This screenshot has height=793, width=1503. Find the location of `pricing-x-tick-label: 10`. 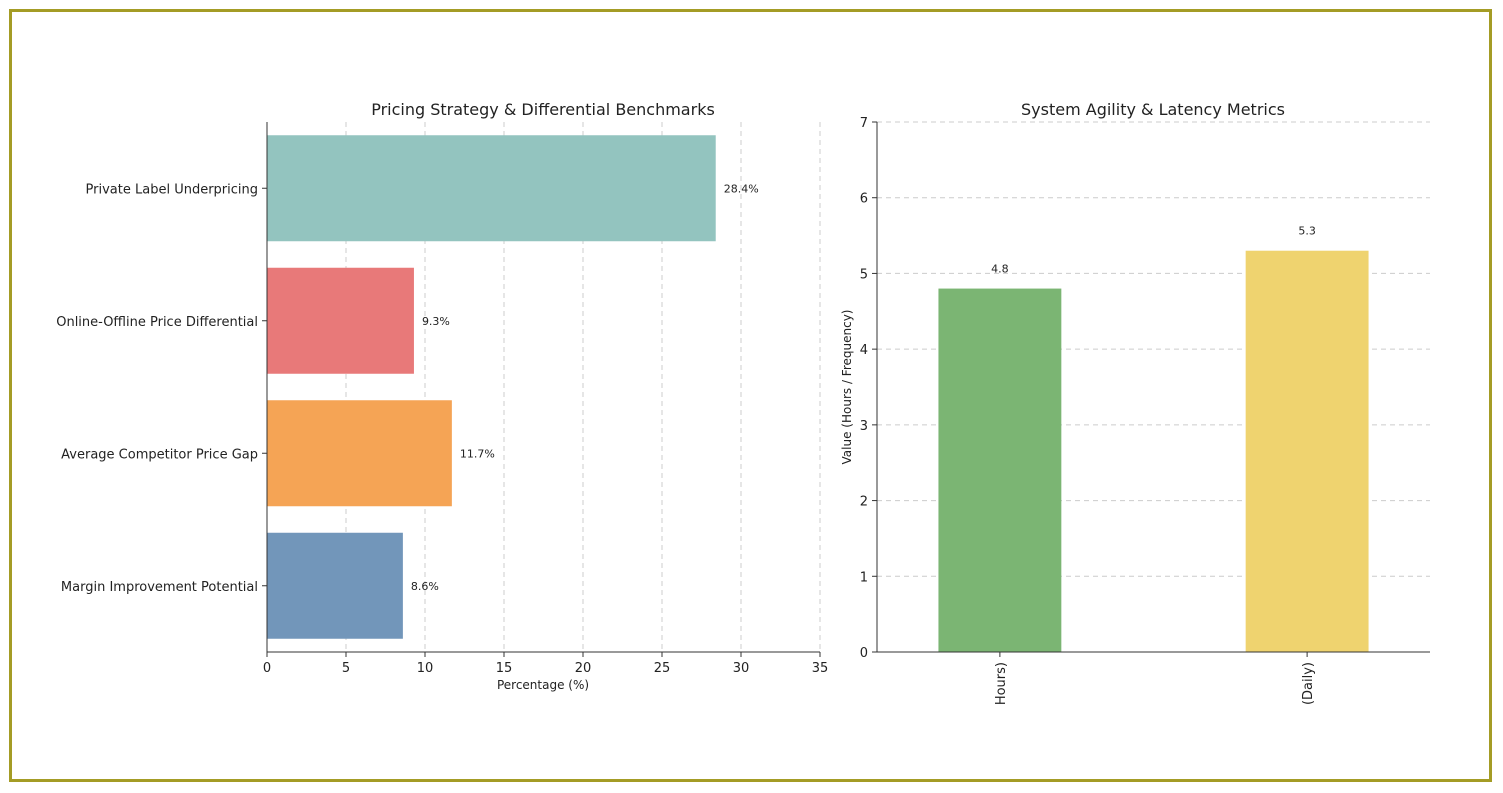

pricing-x-tick-label: 10 is located at coordinates (425, 668).